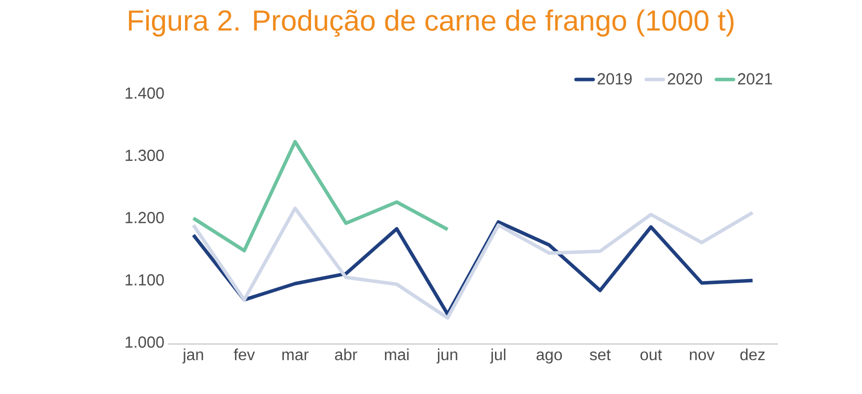 The image size is (862, 394). Describe the element at coordinates (145, 342) in the screenshot. I see `y-tick-label: 1.000` at that location.